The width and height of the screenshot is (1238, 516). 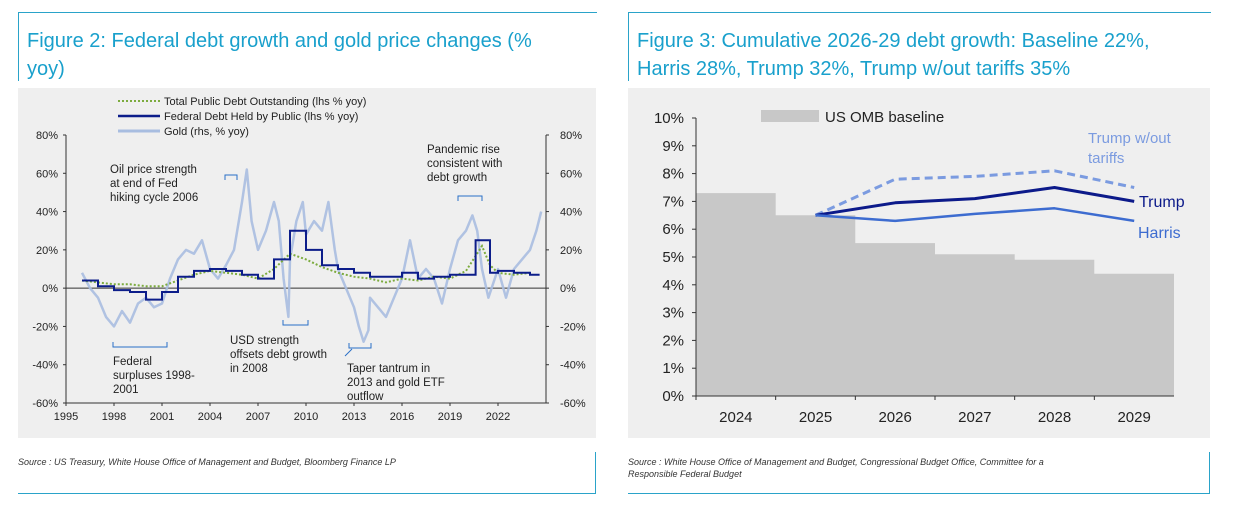 I want to click on x-tick-label: 2024, so click(x=735, y=417).